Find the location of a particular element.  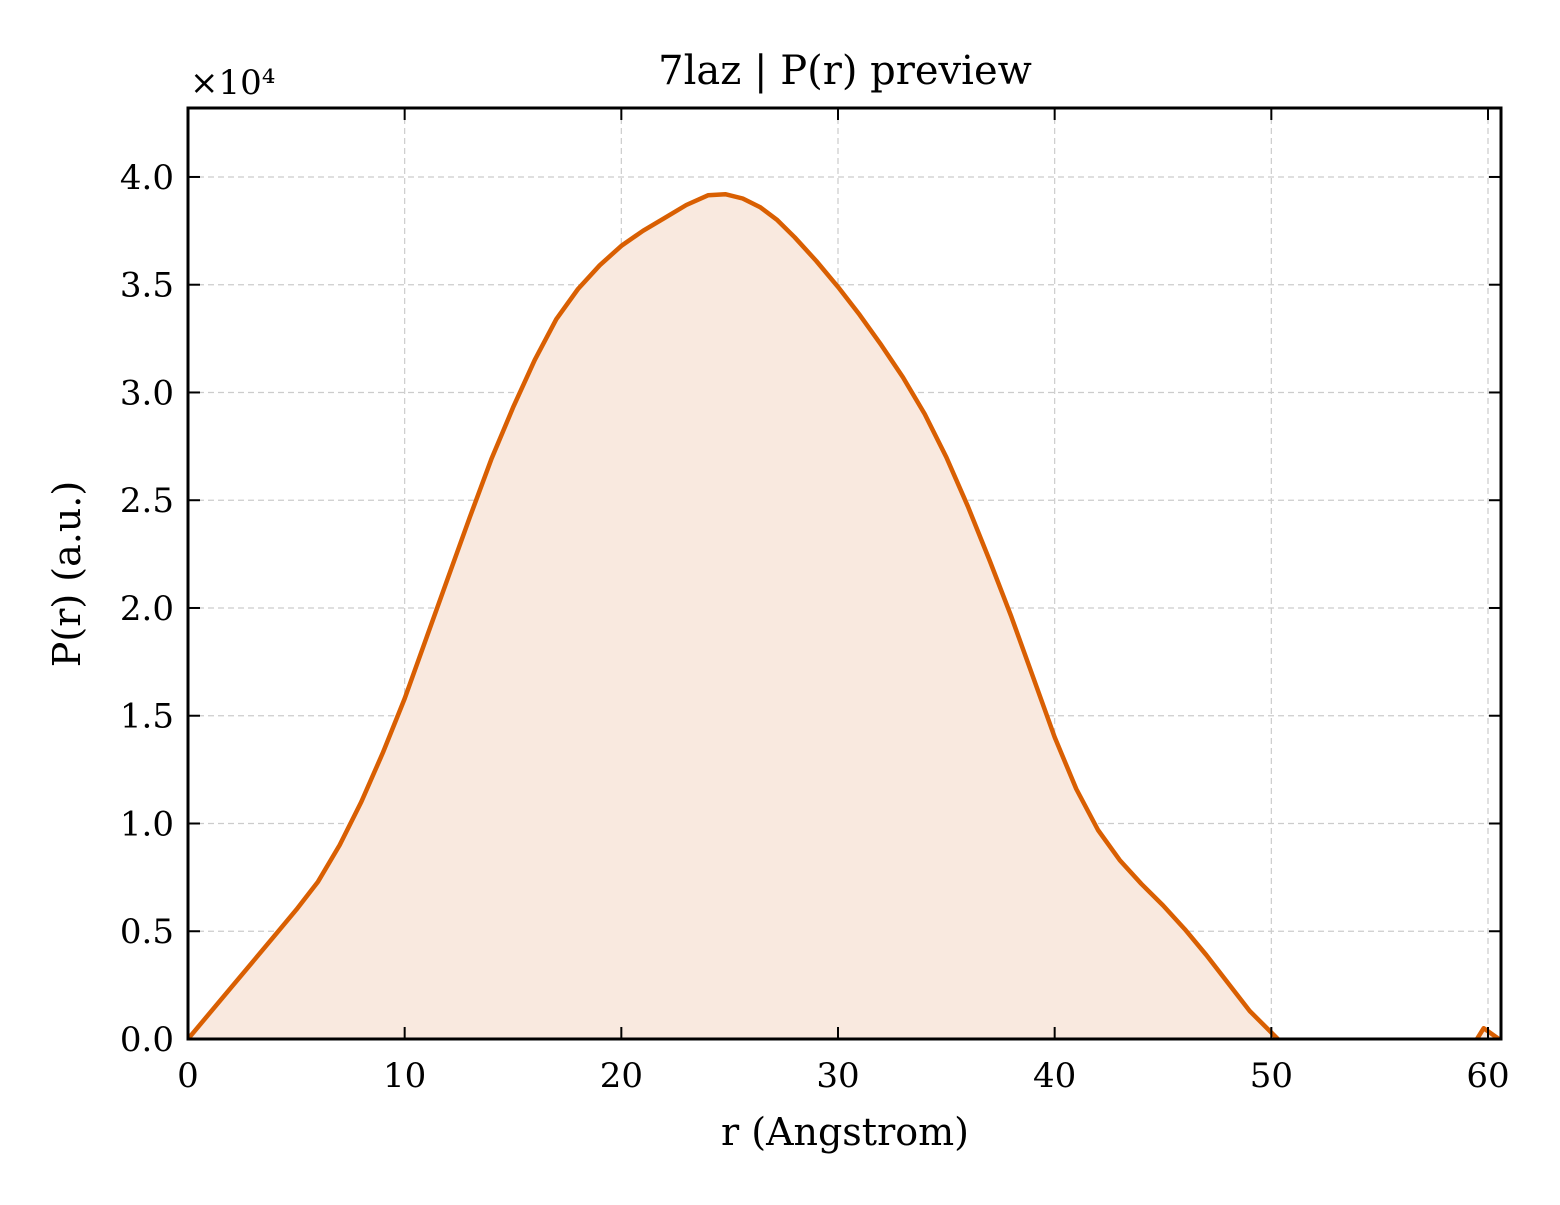

chart-title: 7laz | P(r) preview is located at coordinates (845, 71).